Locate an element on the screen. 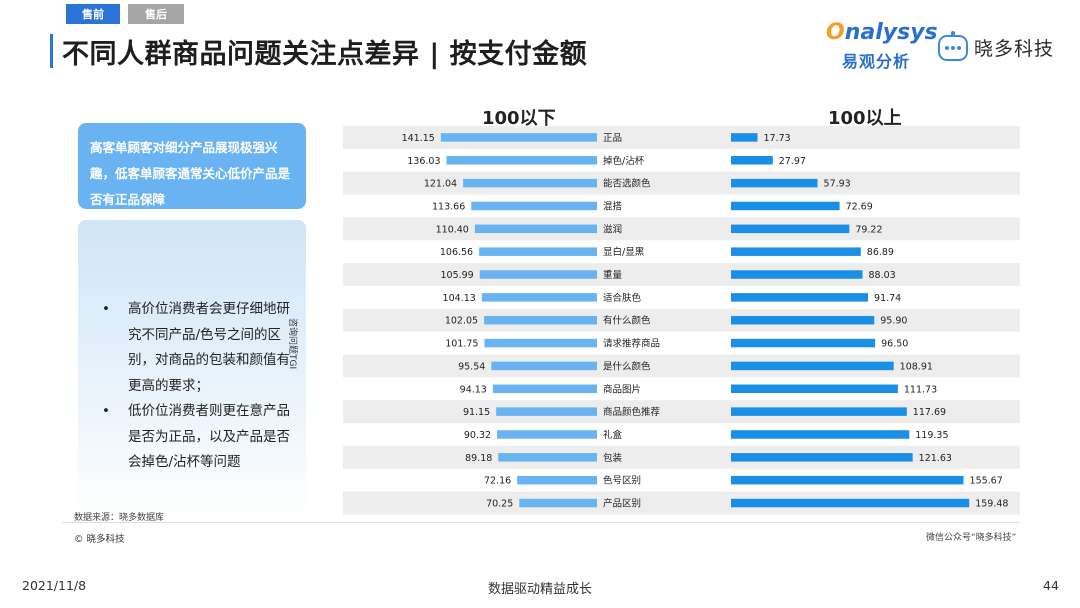 The image size is (1080, 608). analysys-logo-cn: 易观分析 is located at coordinates (876, 61).